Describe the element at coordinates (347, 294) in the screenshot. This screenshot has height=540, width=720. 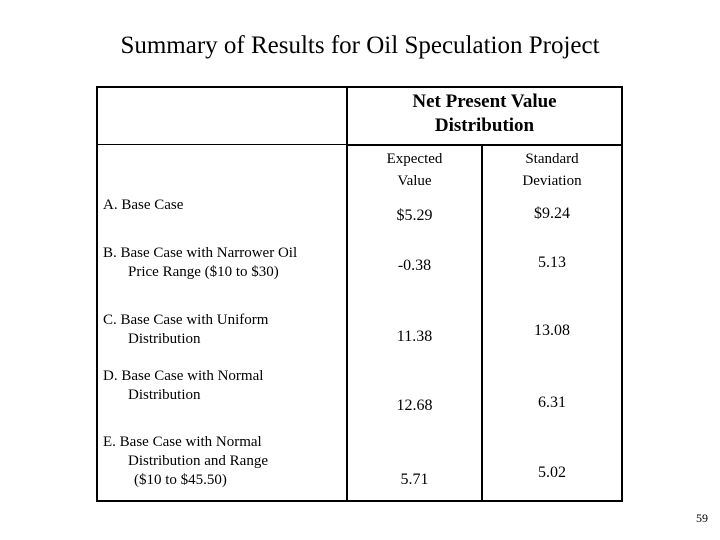
I see `label-column-divider` at that location.